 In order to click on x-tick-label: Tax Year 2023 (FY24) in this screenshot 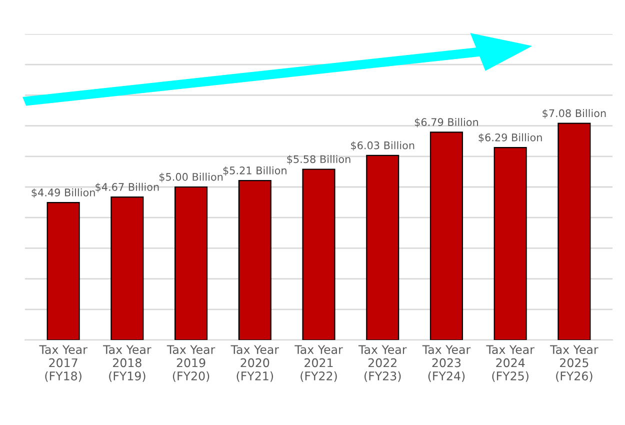, I will do `click(446, 363)`.